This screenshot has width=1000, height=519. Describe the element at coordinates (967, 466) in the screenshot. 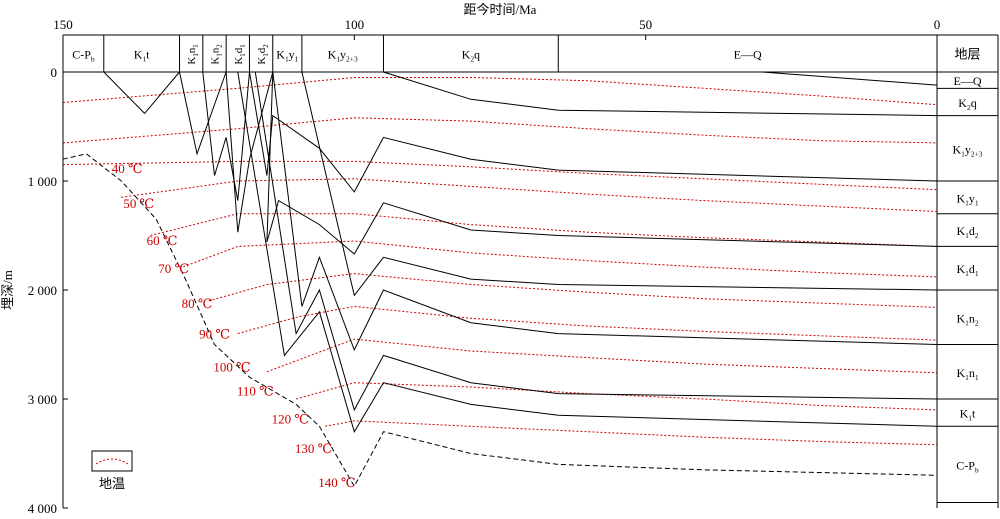

I see `strata-unit-label: C-Pb` at that location.